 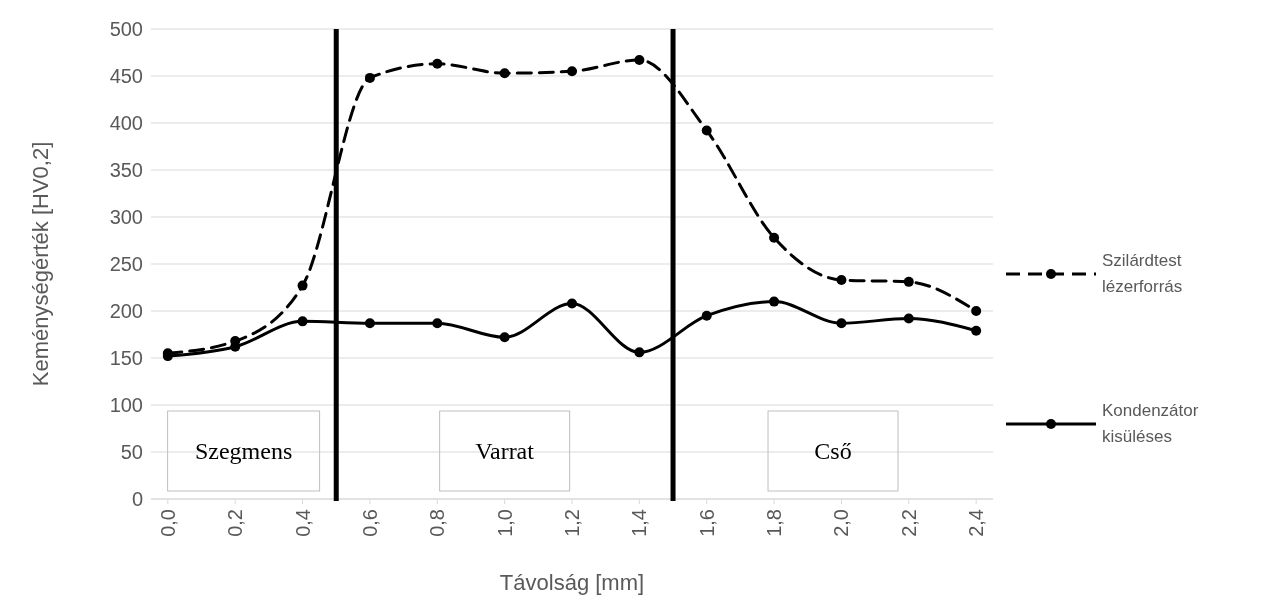 I want to click on x-tick-label: 2,2, so click(x=908, y=523).